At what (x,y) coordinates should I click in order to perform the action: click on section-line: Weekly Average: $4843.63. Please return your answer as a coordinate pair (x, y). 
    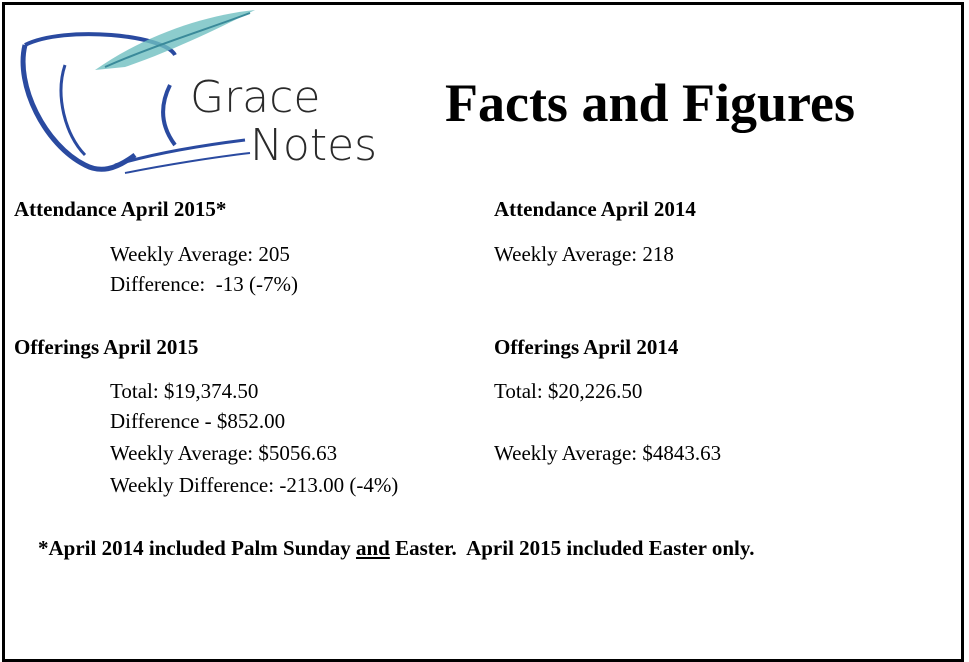
    Looking at the image, I should click on (608, 453).